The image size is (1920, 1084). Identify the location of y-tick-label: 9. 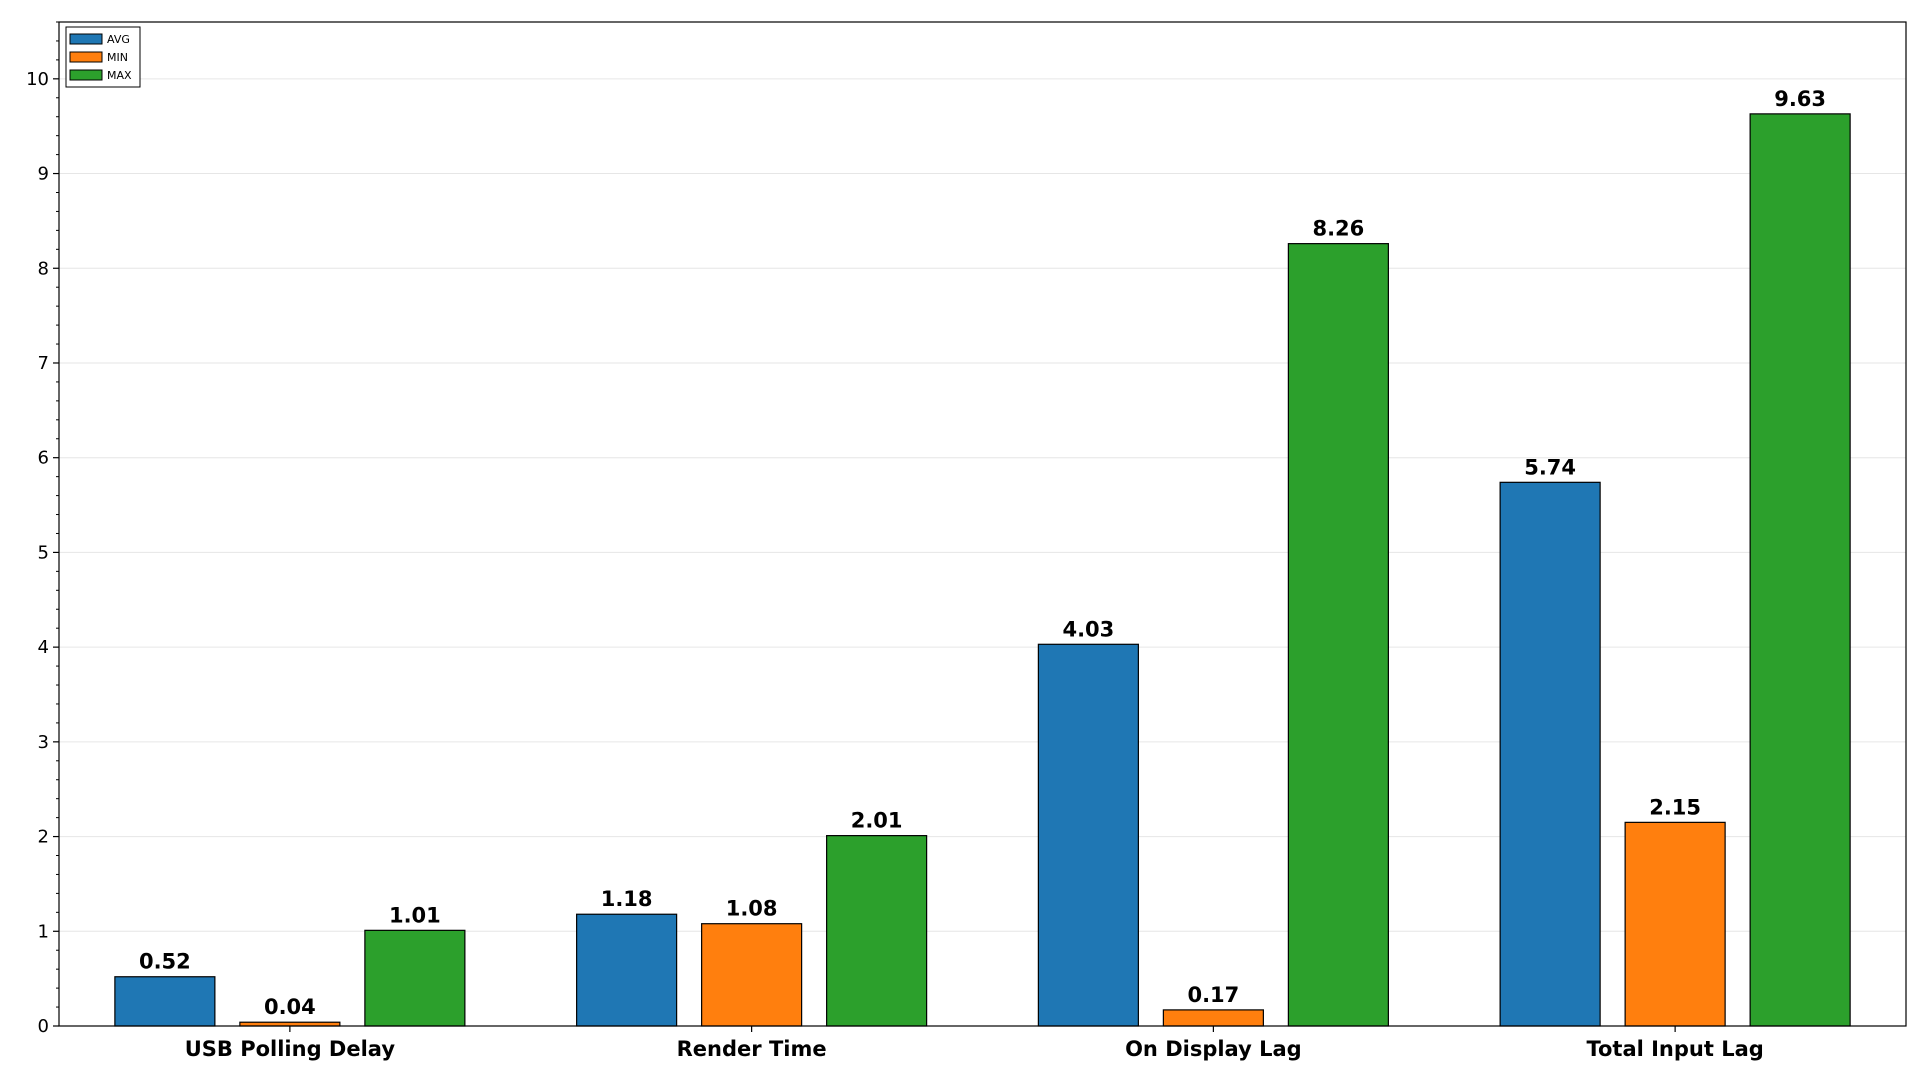
(43, 174).